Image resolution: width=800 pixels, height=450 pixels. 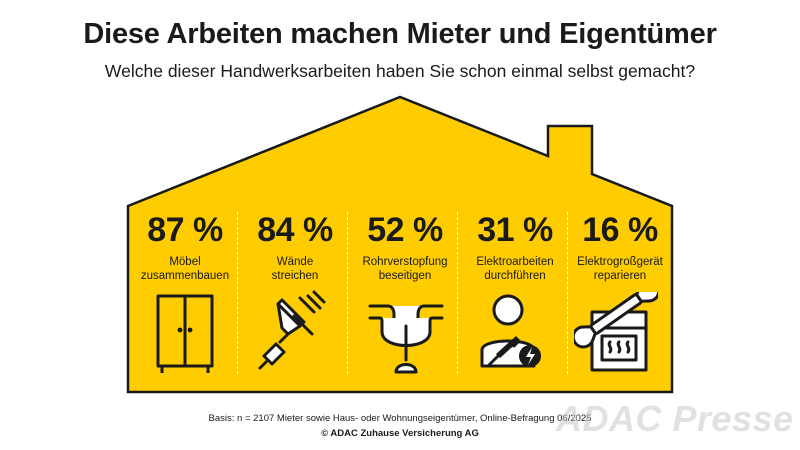 What do you see at coordinates (510, 331) in the screenshot?
I see `electrician-icon` at bounding box center [510, 331].